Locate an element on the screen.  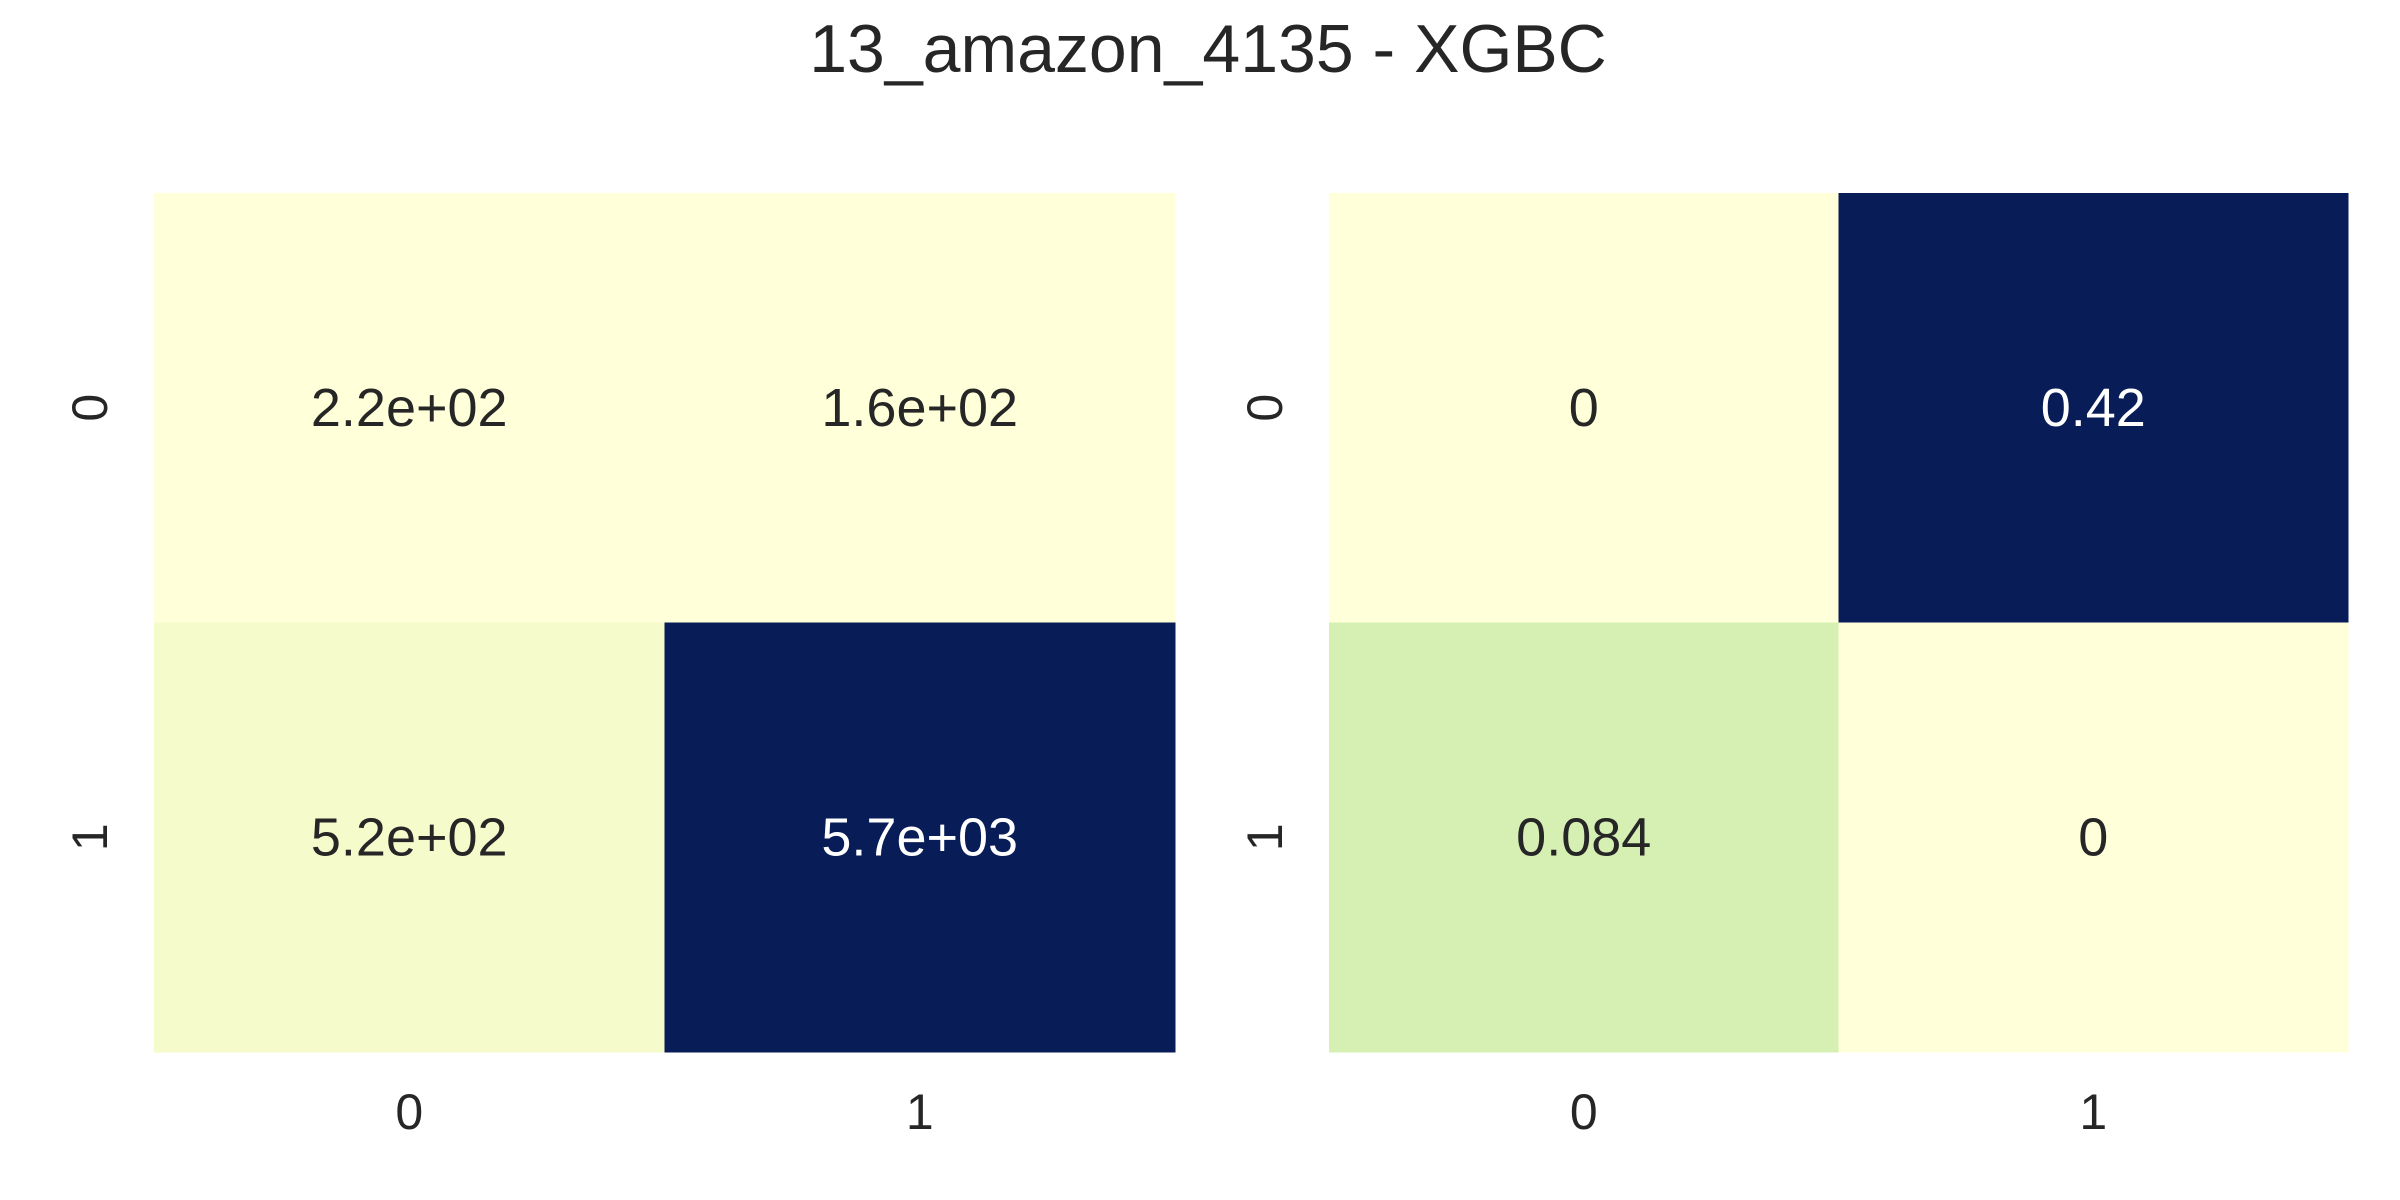
cell-value-label: 2.2e+02 is located at coordinates (409, 408).